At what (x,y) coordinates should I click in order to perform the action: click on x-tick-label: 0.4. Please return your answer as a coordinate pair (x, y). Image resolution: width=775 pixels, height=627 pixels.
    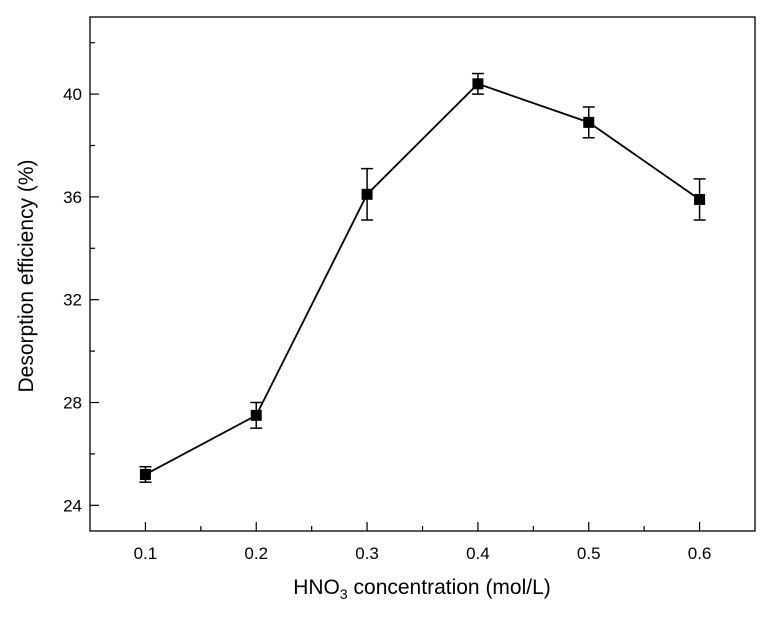
    Looking at the image, I should click on (478, 553).